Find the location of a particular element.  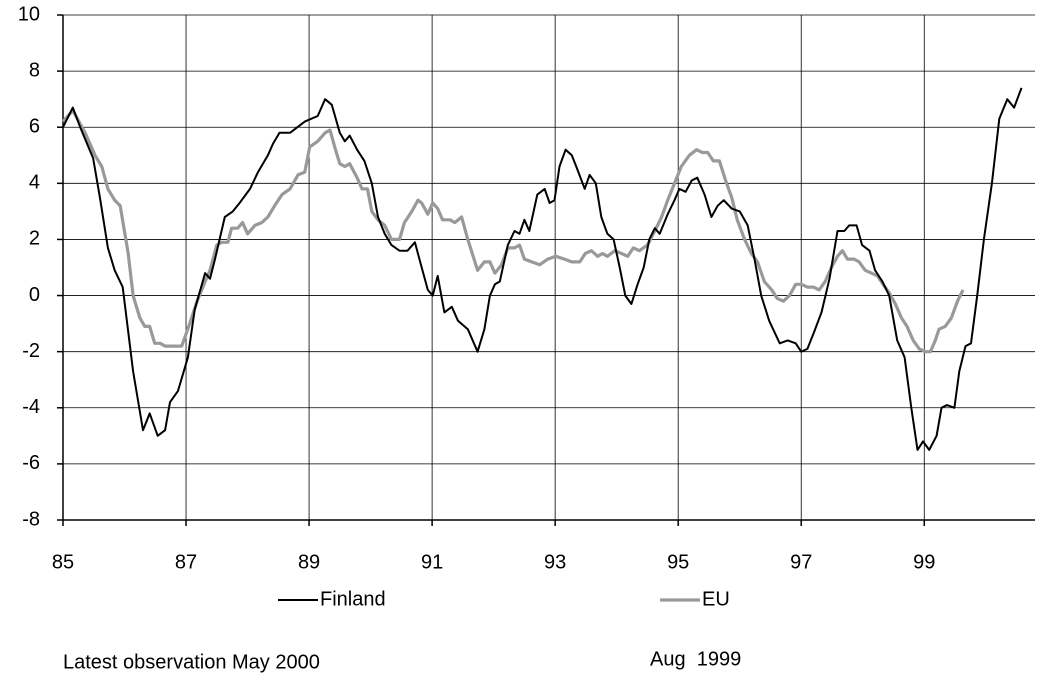

legend-label: EU is located at coordinates (716, 599).